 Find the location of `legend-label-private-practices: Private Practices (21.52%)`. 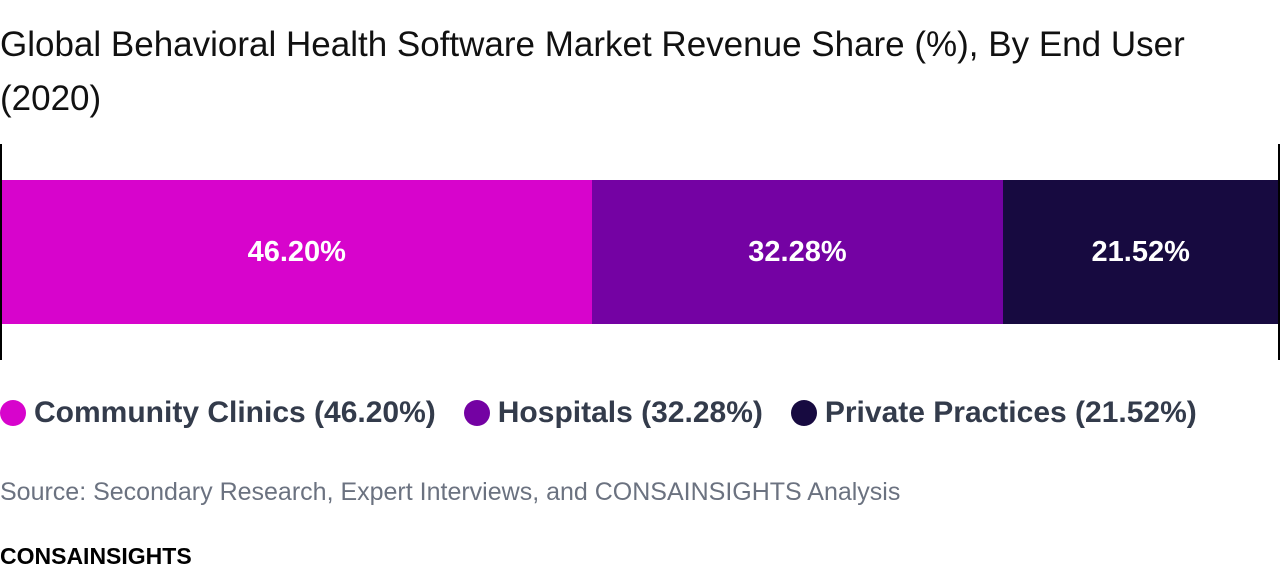

legend-label-private-practices: Private Practices (21.52%) is located at coordinates (1010, 412).